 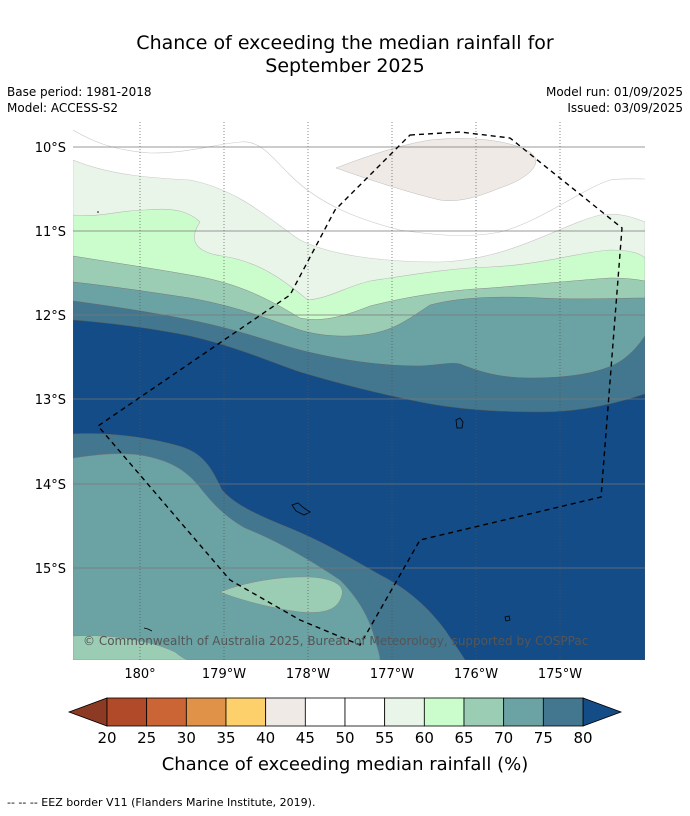 What do you see at coordinates (392, 674) in the screenshot?
I see `lon-label: 177°W` at bounding box center [392, 674].